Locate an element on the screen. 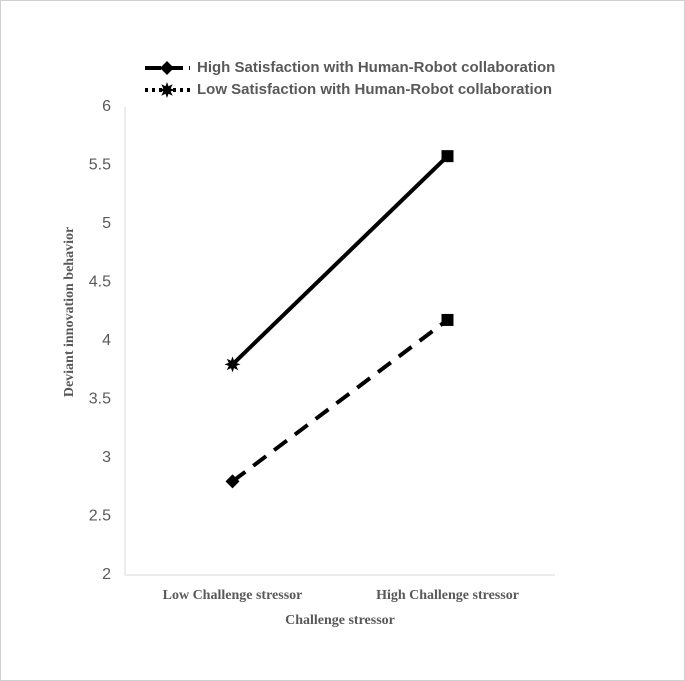 The width and height of the screenshot is (685, 681). y-tick-label: 4.5 is located at coordinates (100, 282).